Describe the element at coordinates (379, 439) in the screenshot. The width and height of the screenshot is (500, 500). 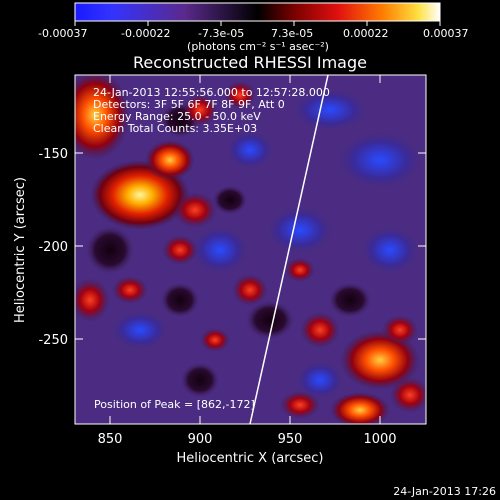
I see `x-tick-label: 1000` at that location.